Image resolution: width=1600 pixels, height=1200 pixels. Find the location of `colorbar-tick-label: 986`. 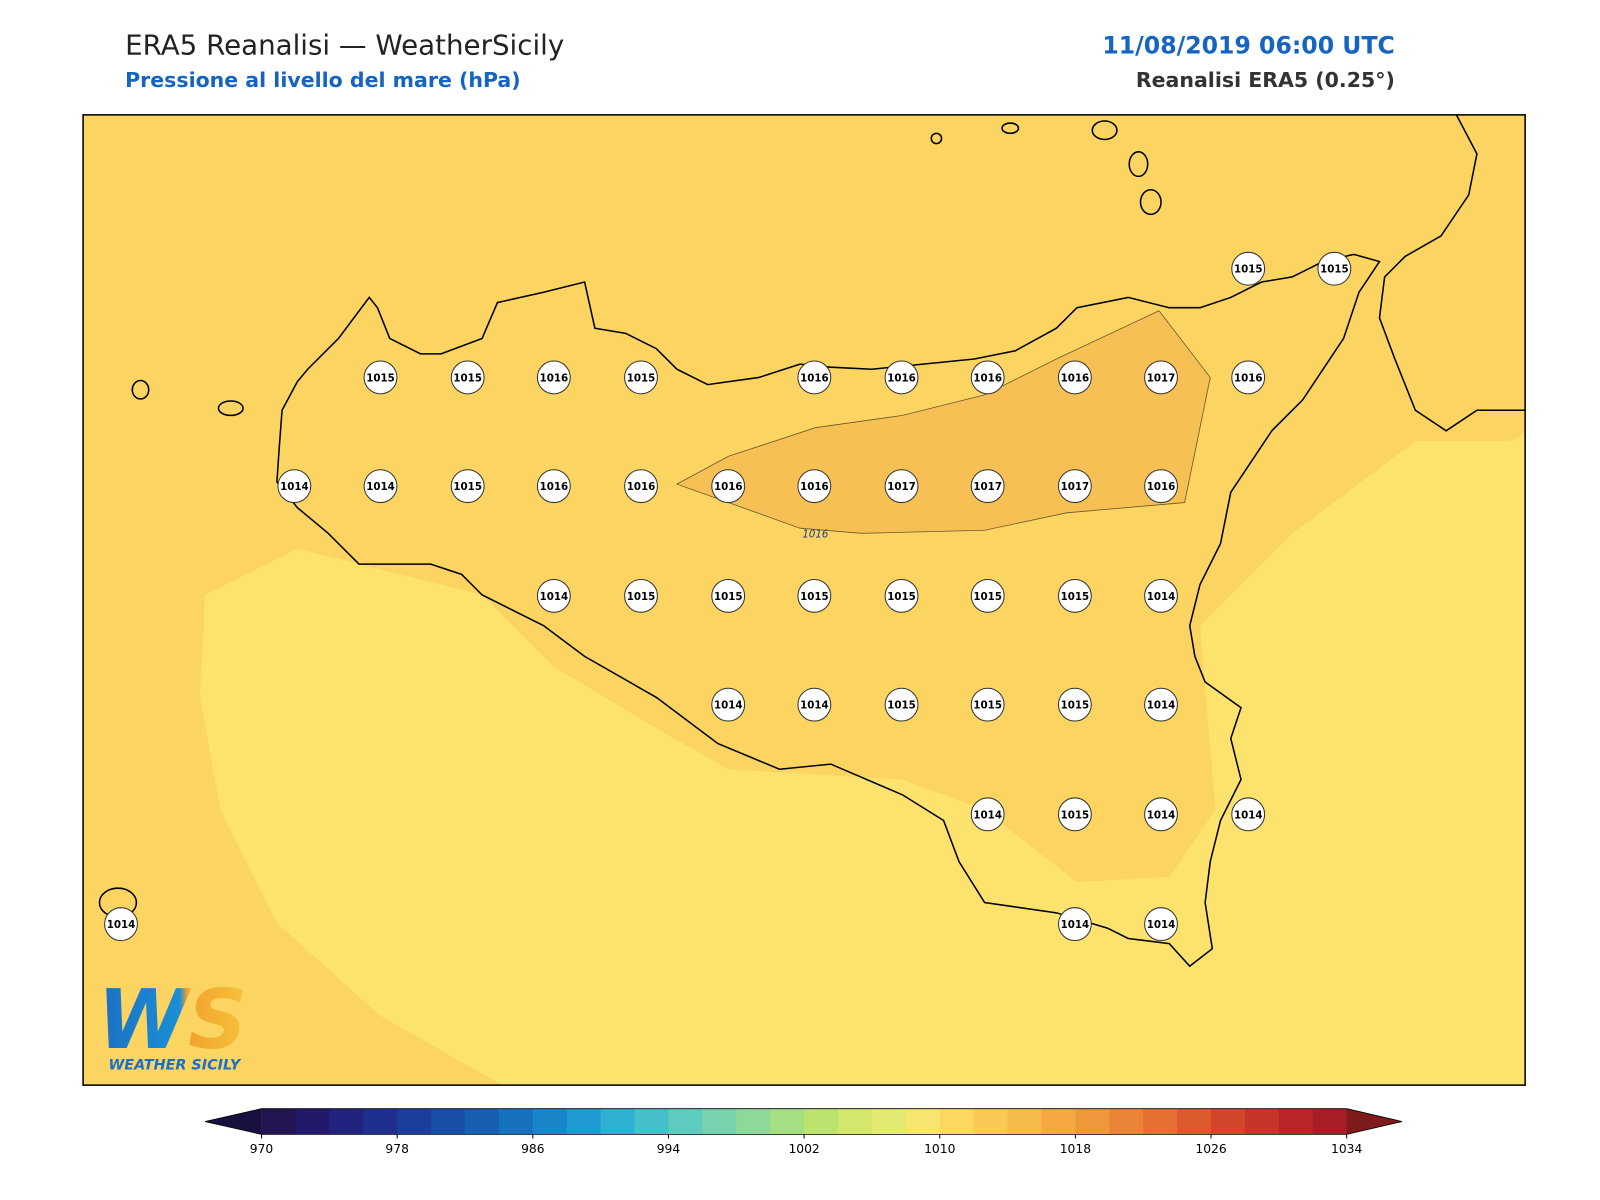

colorbar-tick-label: 986 is located at coordinates (533, 1149).